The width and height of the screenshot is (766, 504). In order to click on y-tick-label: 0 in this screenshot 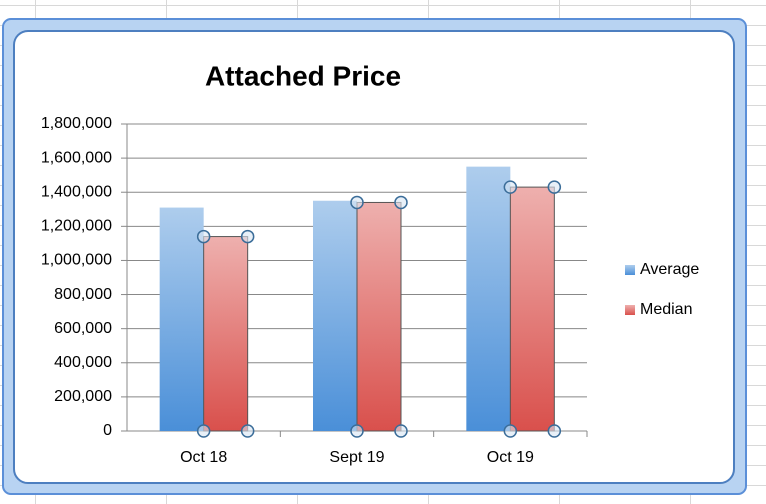, I will do `click(107, 430)`.